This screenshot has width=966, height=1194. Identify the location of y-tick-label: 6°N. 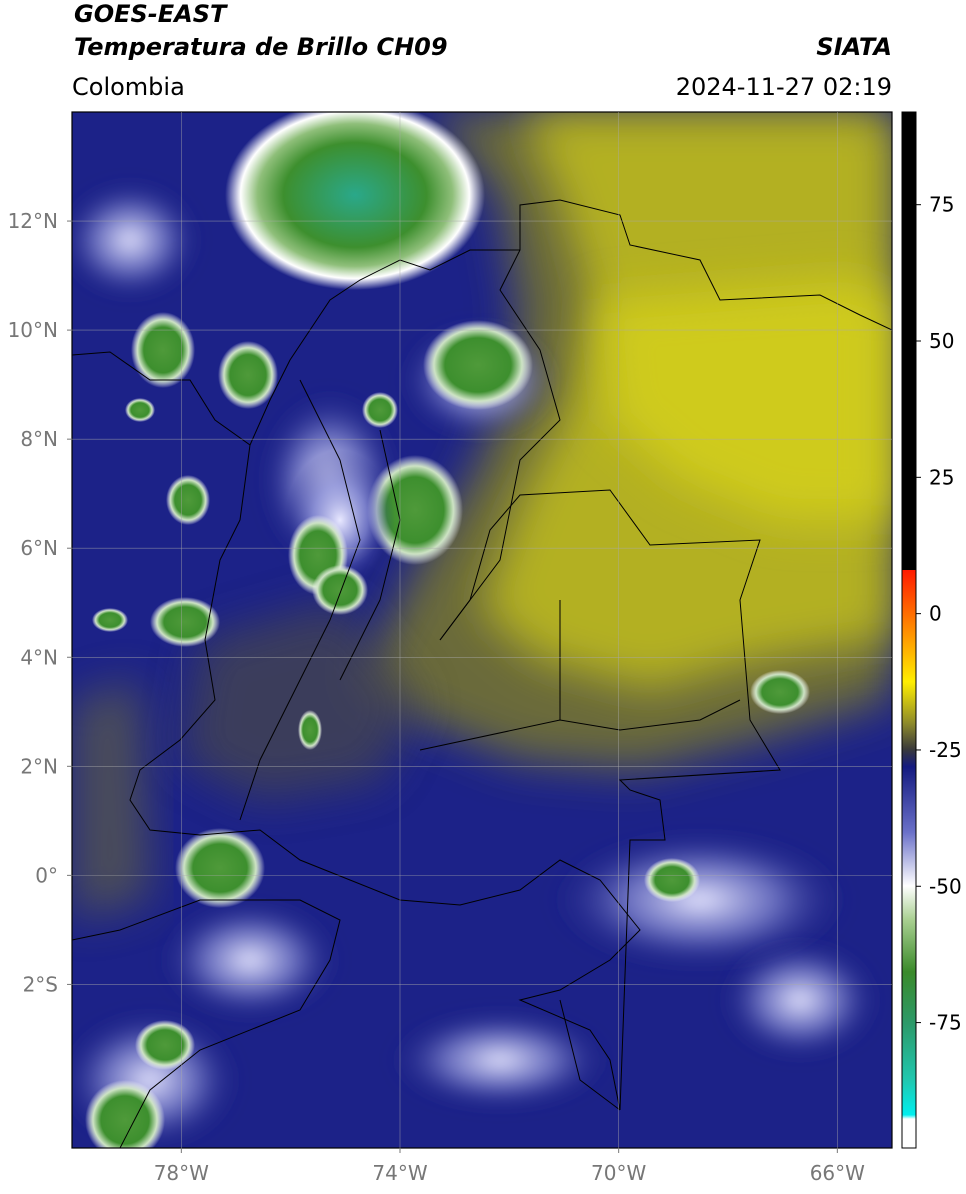
(39, 548).